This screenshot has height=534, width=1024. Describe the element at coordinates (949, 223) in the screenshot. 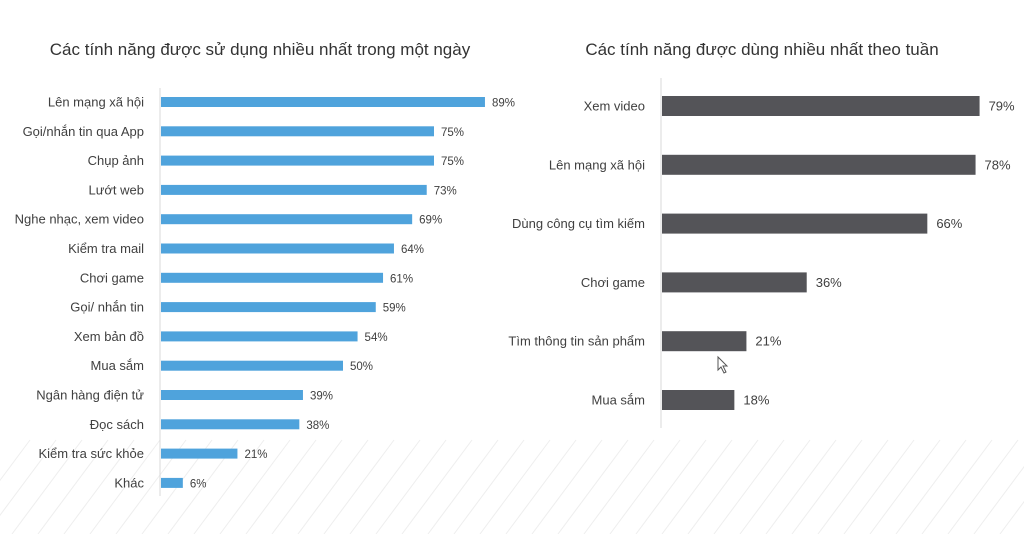

I see `weekly-value-label: 66%` at that location.